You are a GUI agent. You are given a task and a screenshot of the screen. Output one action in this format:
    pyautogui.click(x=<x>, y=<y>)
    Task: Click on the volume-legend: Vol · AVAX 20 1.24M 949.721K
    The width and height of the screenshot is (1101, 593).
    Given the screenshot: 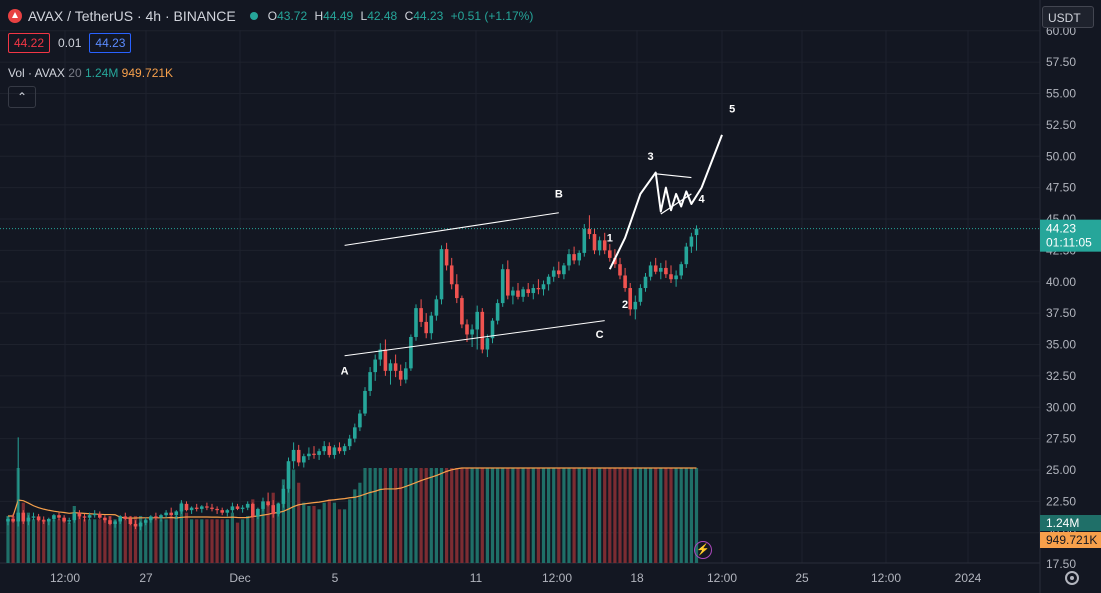 What is the action you would take?
    pyautogui.click(x=90, y=73)
    